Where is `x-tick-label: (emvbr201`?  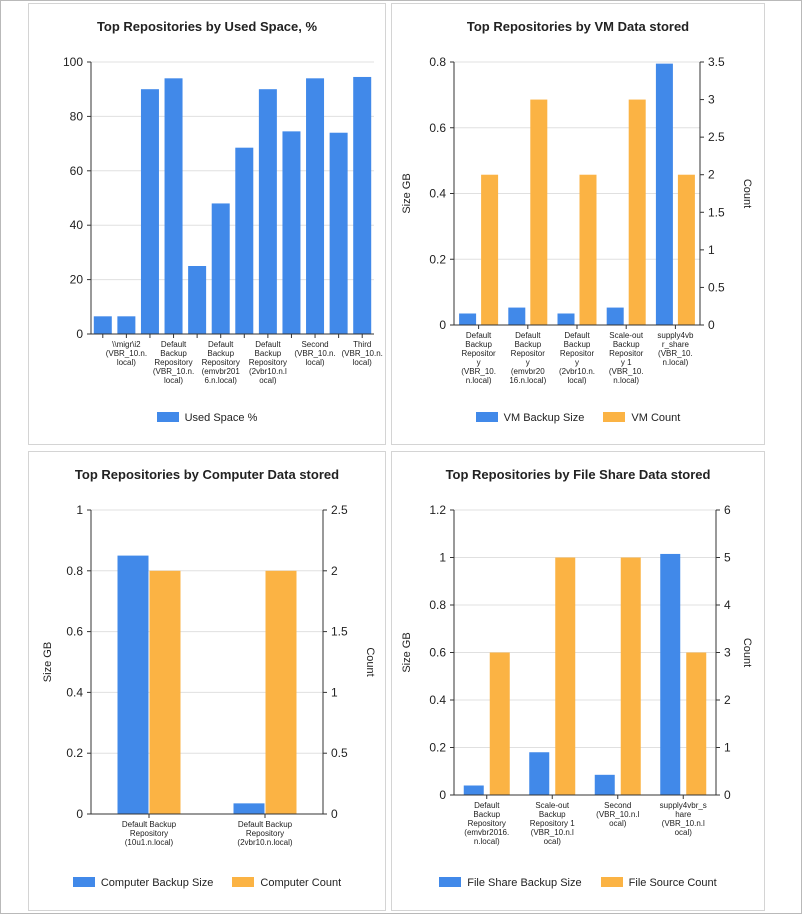 x-tick-label: (emvbr201 is located at coordinates (221, 371).